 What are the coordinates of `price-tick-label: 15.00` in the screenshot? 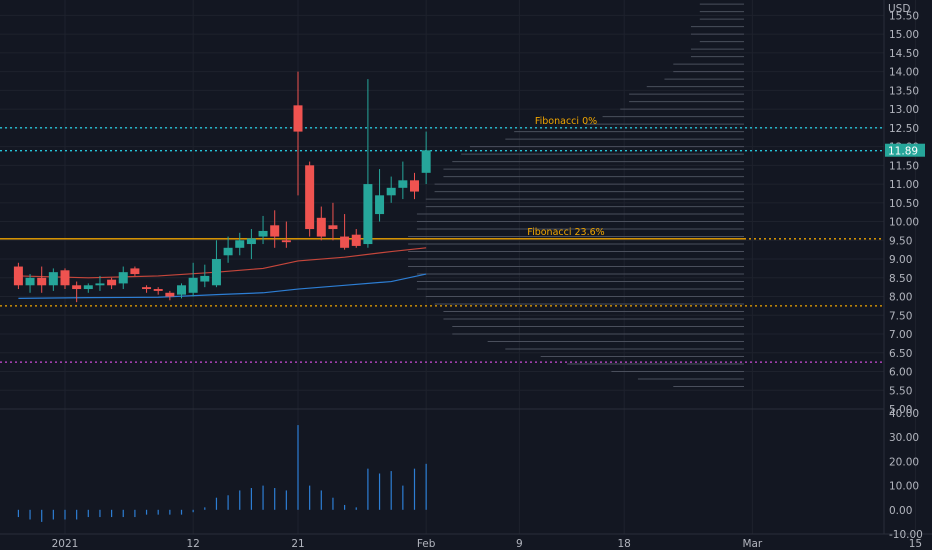 It's located at (904, 35).